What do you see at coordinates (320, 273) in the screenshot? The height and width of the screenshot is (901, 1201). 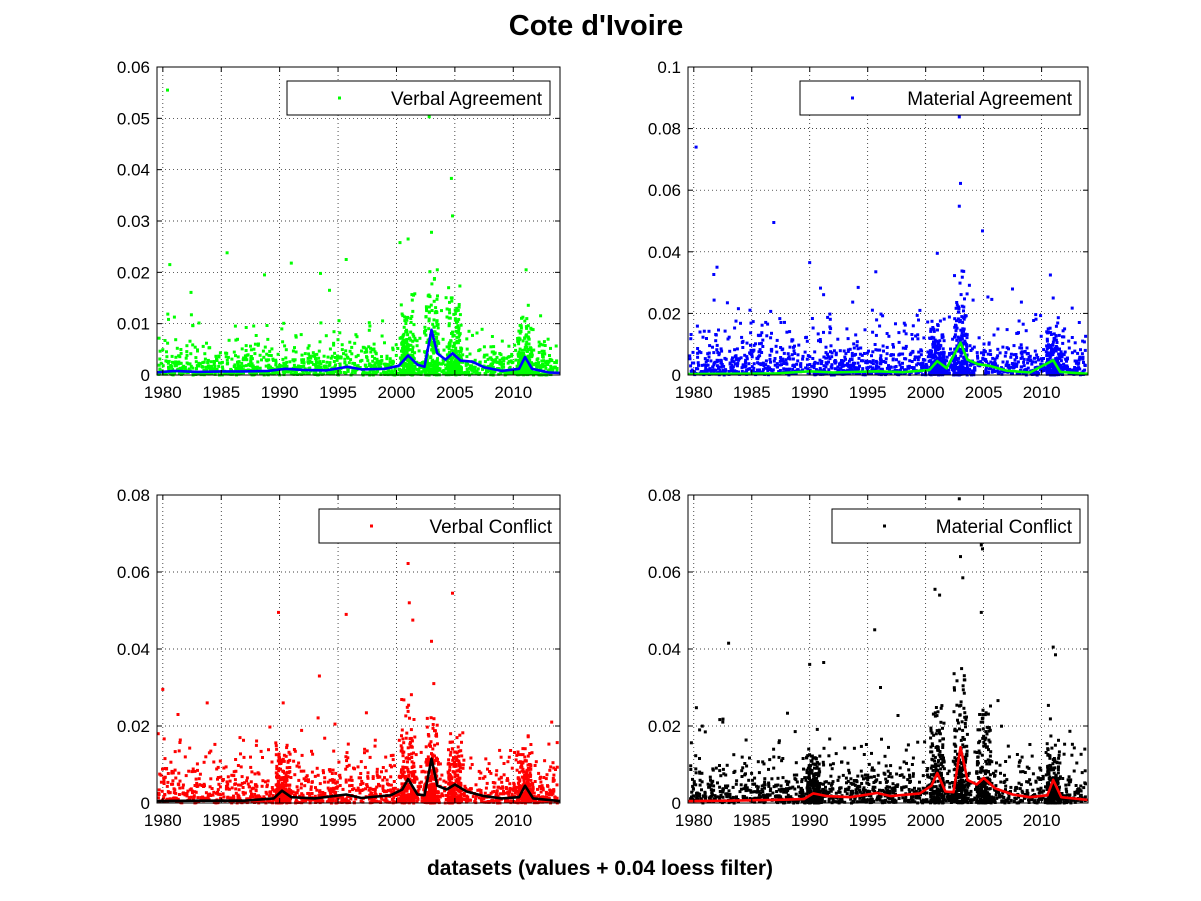 I see `data-point-peak` at bounding box center [320, 273].